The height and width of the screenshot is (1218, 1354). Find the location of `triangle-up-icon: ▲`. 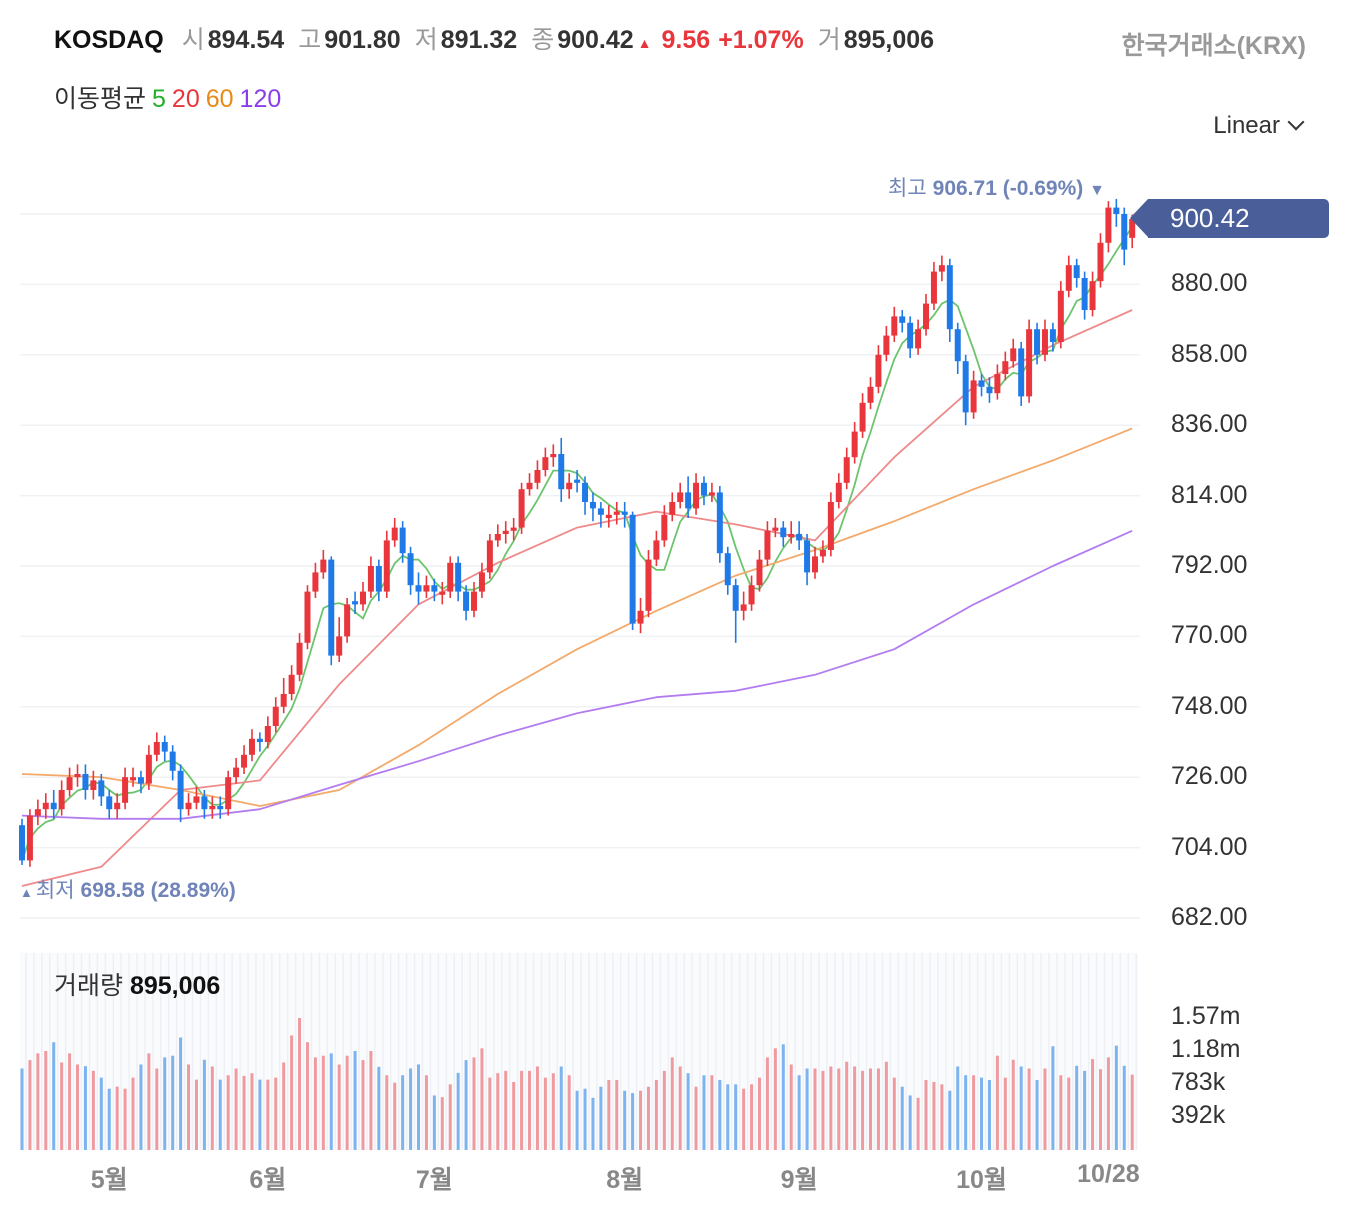

triangle-up-icon: ▲ is located at coordinates (26, 892).